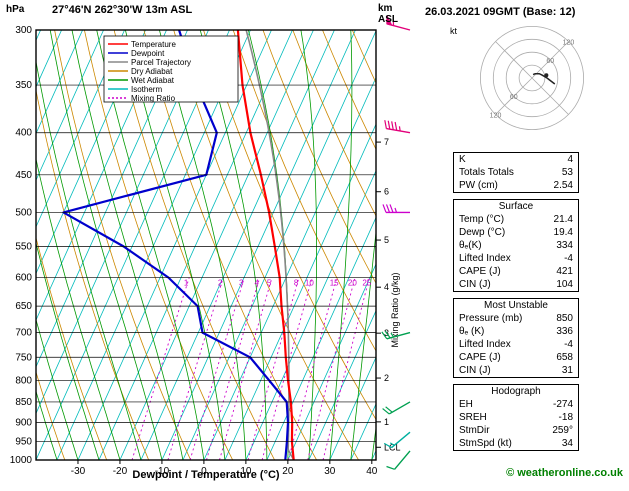  What do you see at coordinates (527, 79) in the screenshot?
I see `hodograph: 60 60 120 120 kt` at bounding box center [527, 79].